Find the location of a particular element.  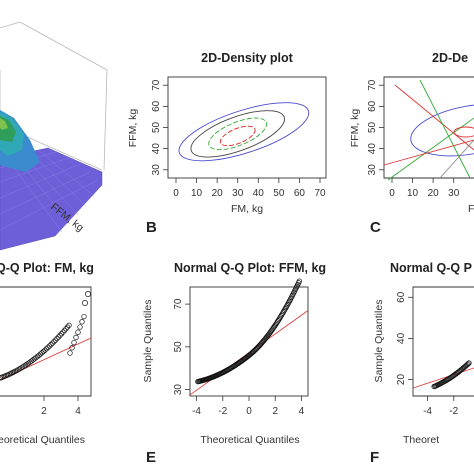

panel-d-xtick-label-0: 2 is located at coordinates (44, 411).